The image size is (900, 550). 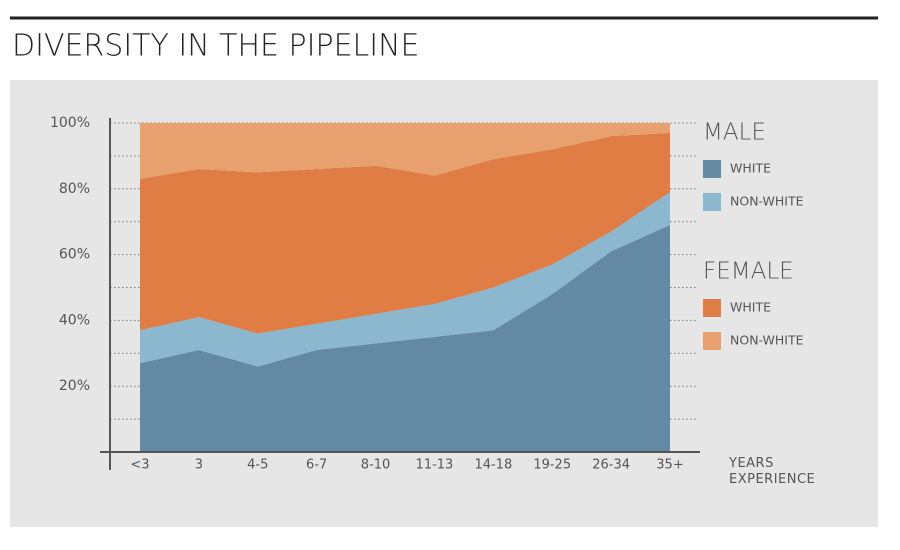 What do you see at coordinates (552, 465) in the screenshot?
I see `x-tick-label: 19-25` at bounding box center [552, 465].